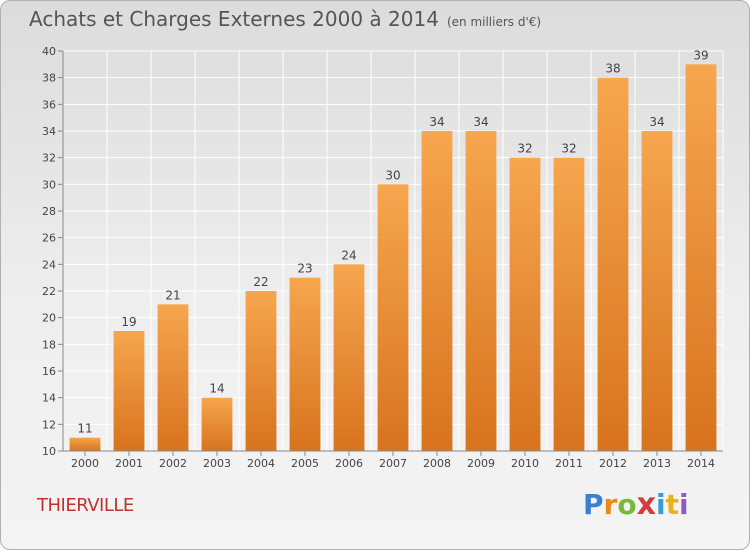 Image resolution: width=750 pixels, height=550 pixels. What do you see at coordinates (525, 463) in the screenshot?
I see `x-tick-label: 2010` at bounding box center [525, 463].